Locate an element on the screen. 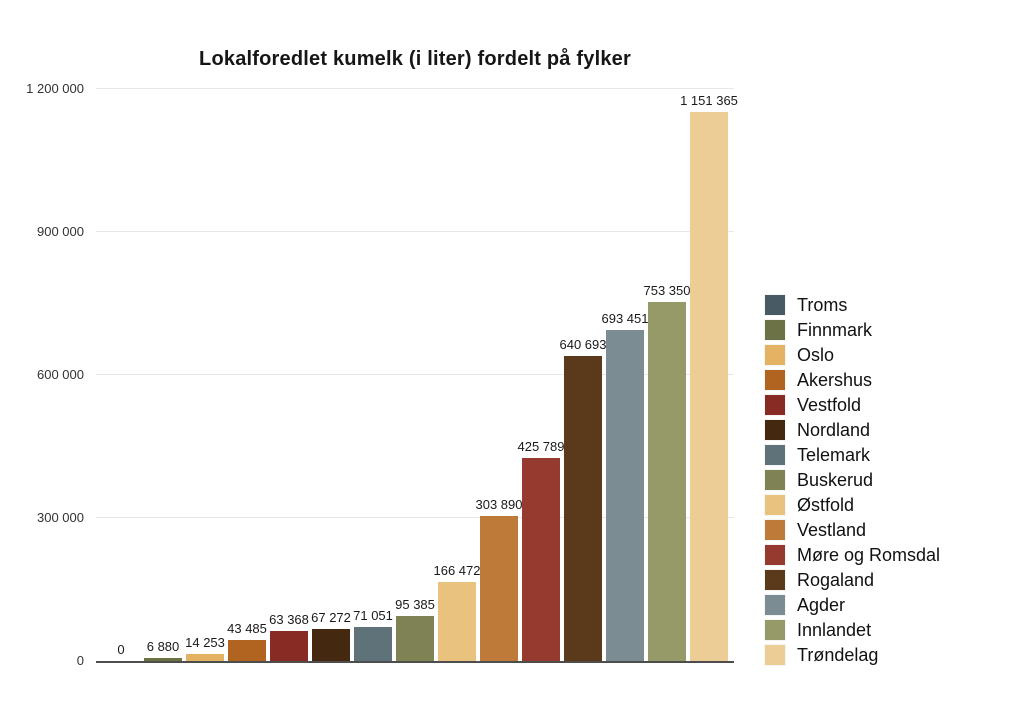 The image size is (1024, 728). bar-agder: 693 451 is located at coordinates (625, 486).